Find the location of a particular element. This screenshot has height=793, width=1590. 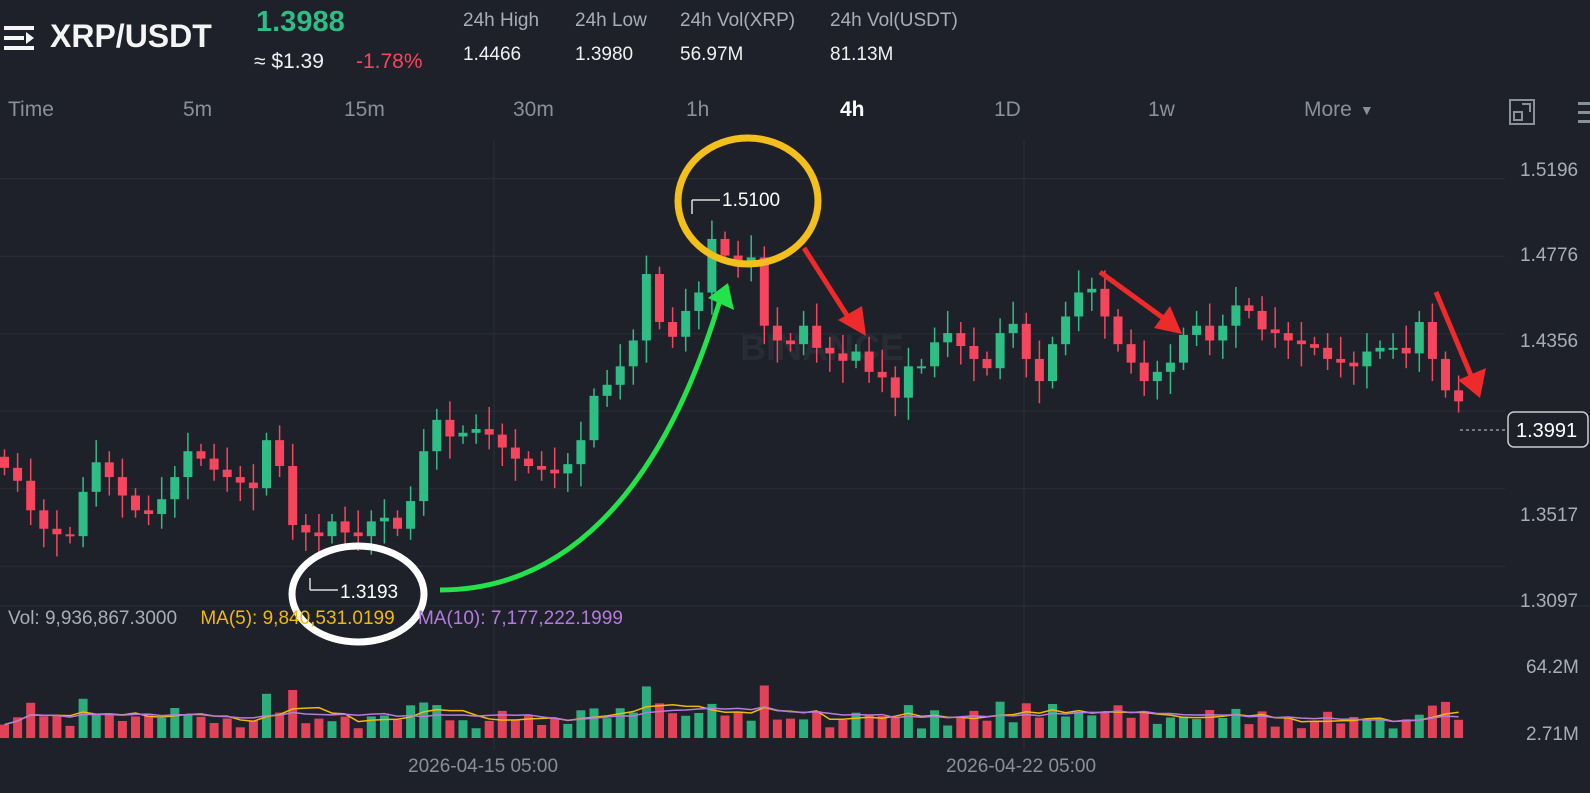

tab-30m: 30m is located at coordinates (533, 109).